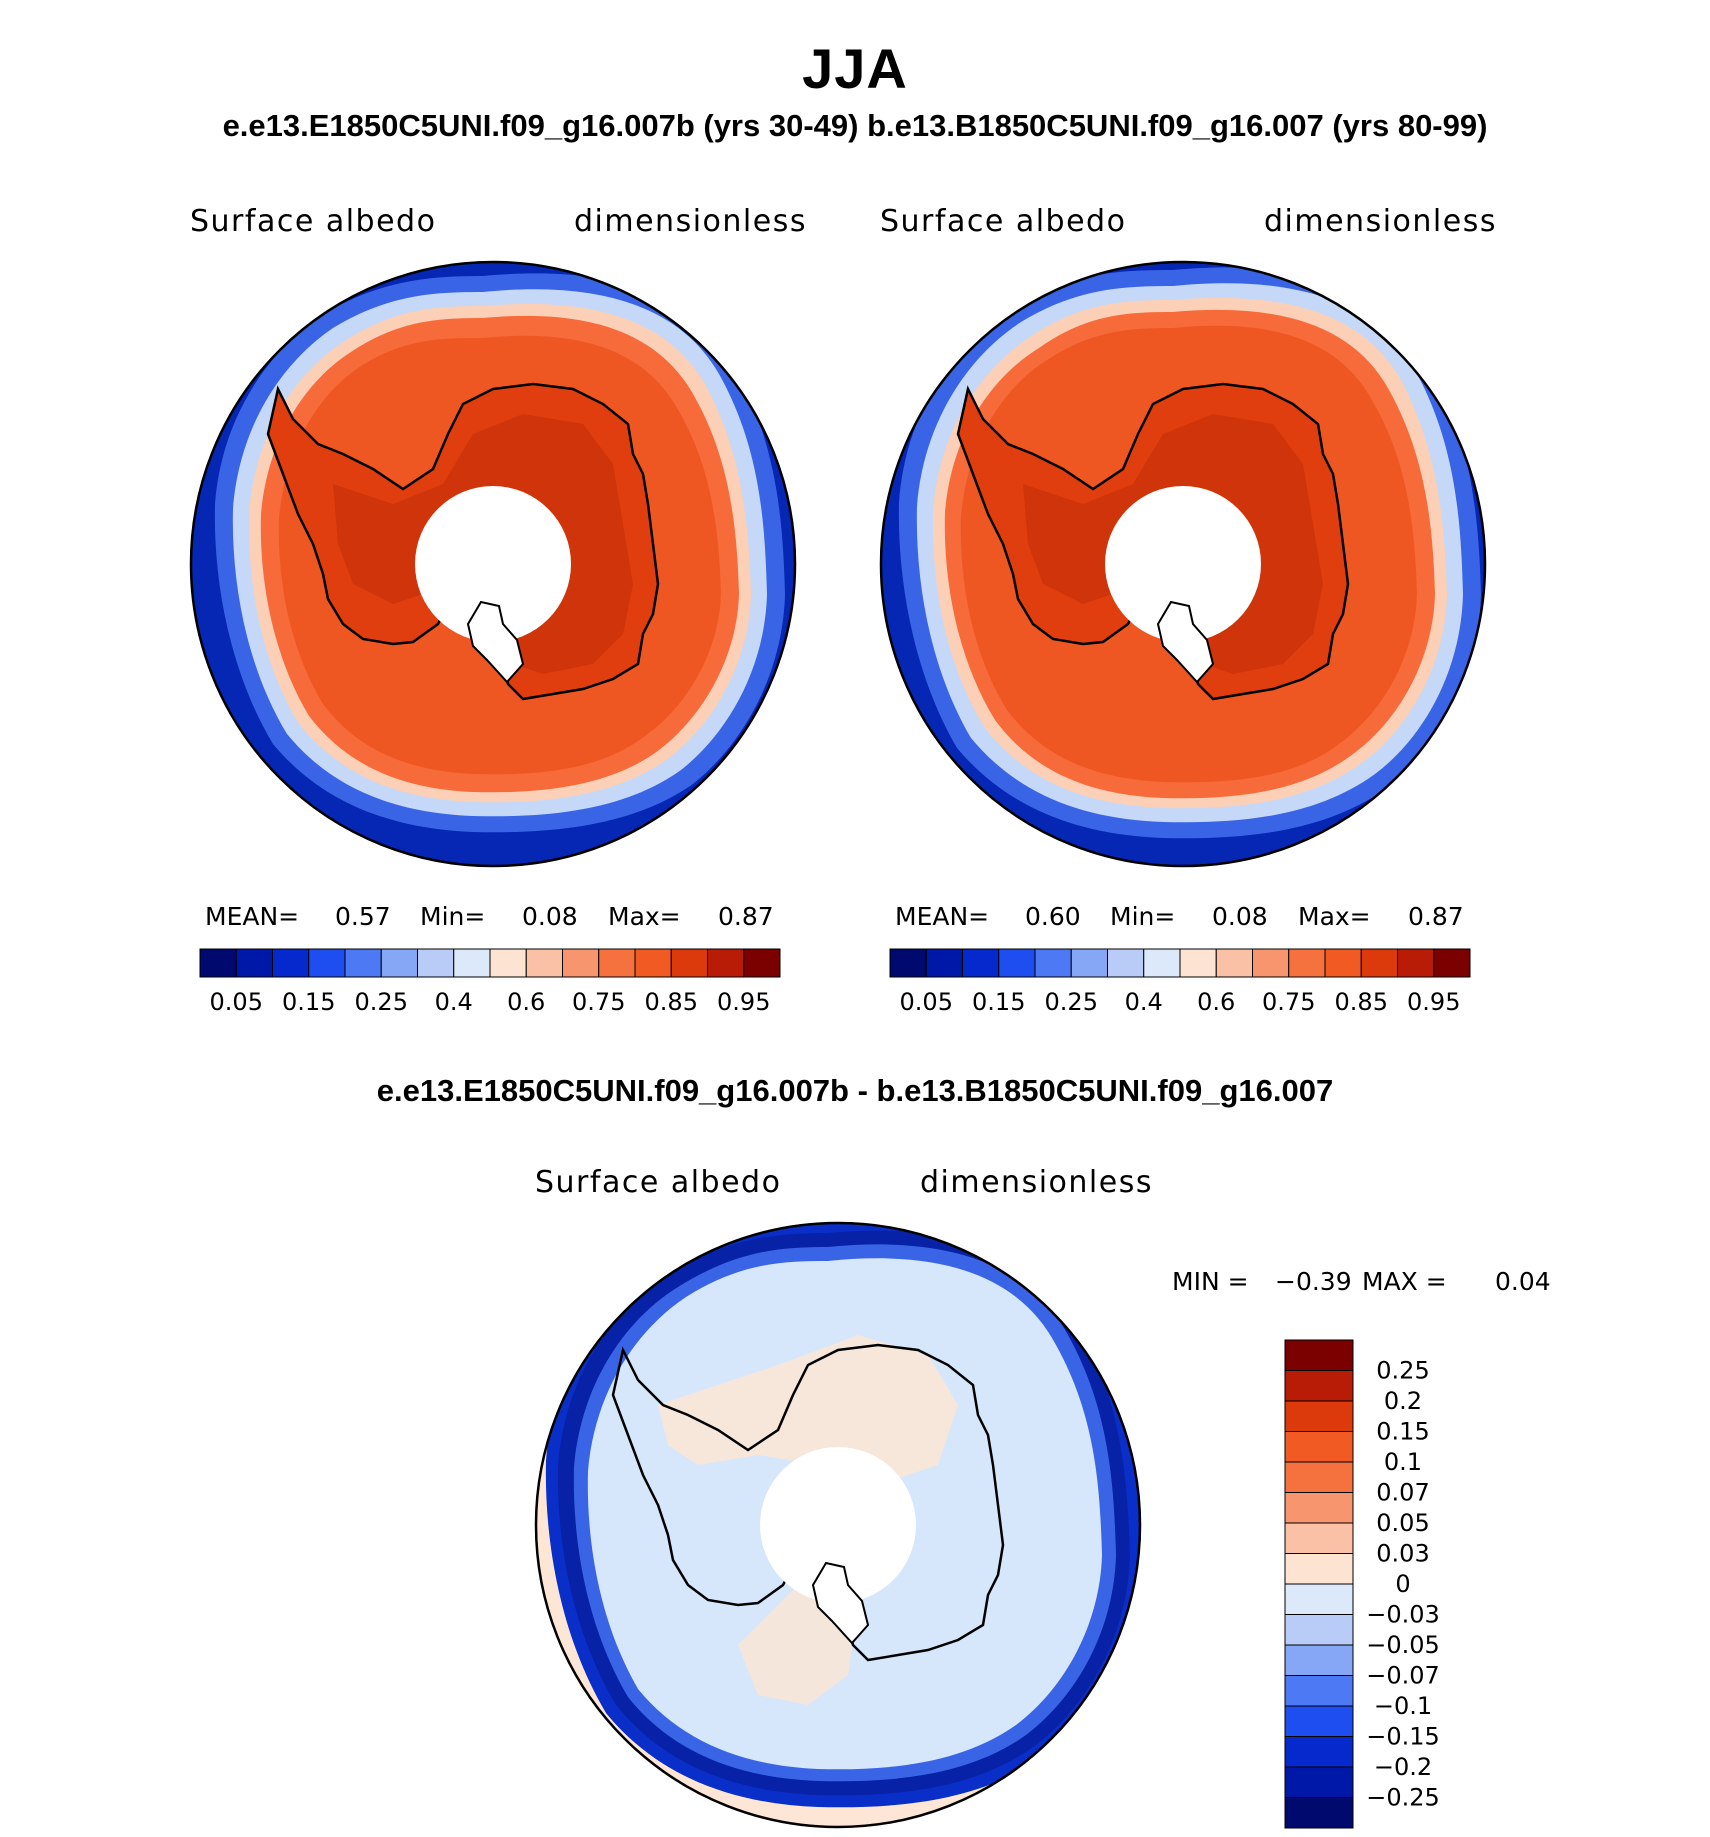  I want to click on polar-map-left, so click(493, 564).